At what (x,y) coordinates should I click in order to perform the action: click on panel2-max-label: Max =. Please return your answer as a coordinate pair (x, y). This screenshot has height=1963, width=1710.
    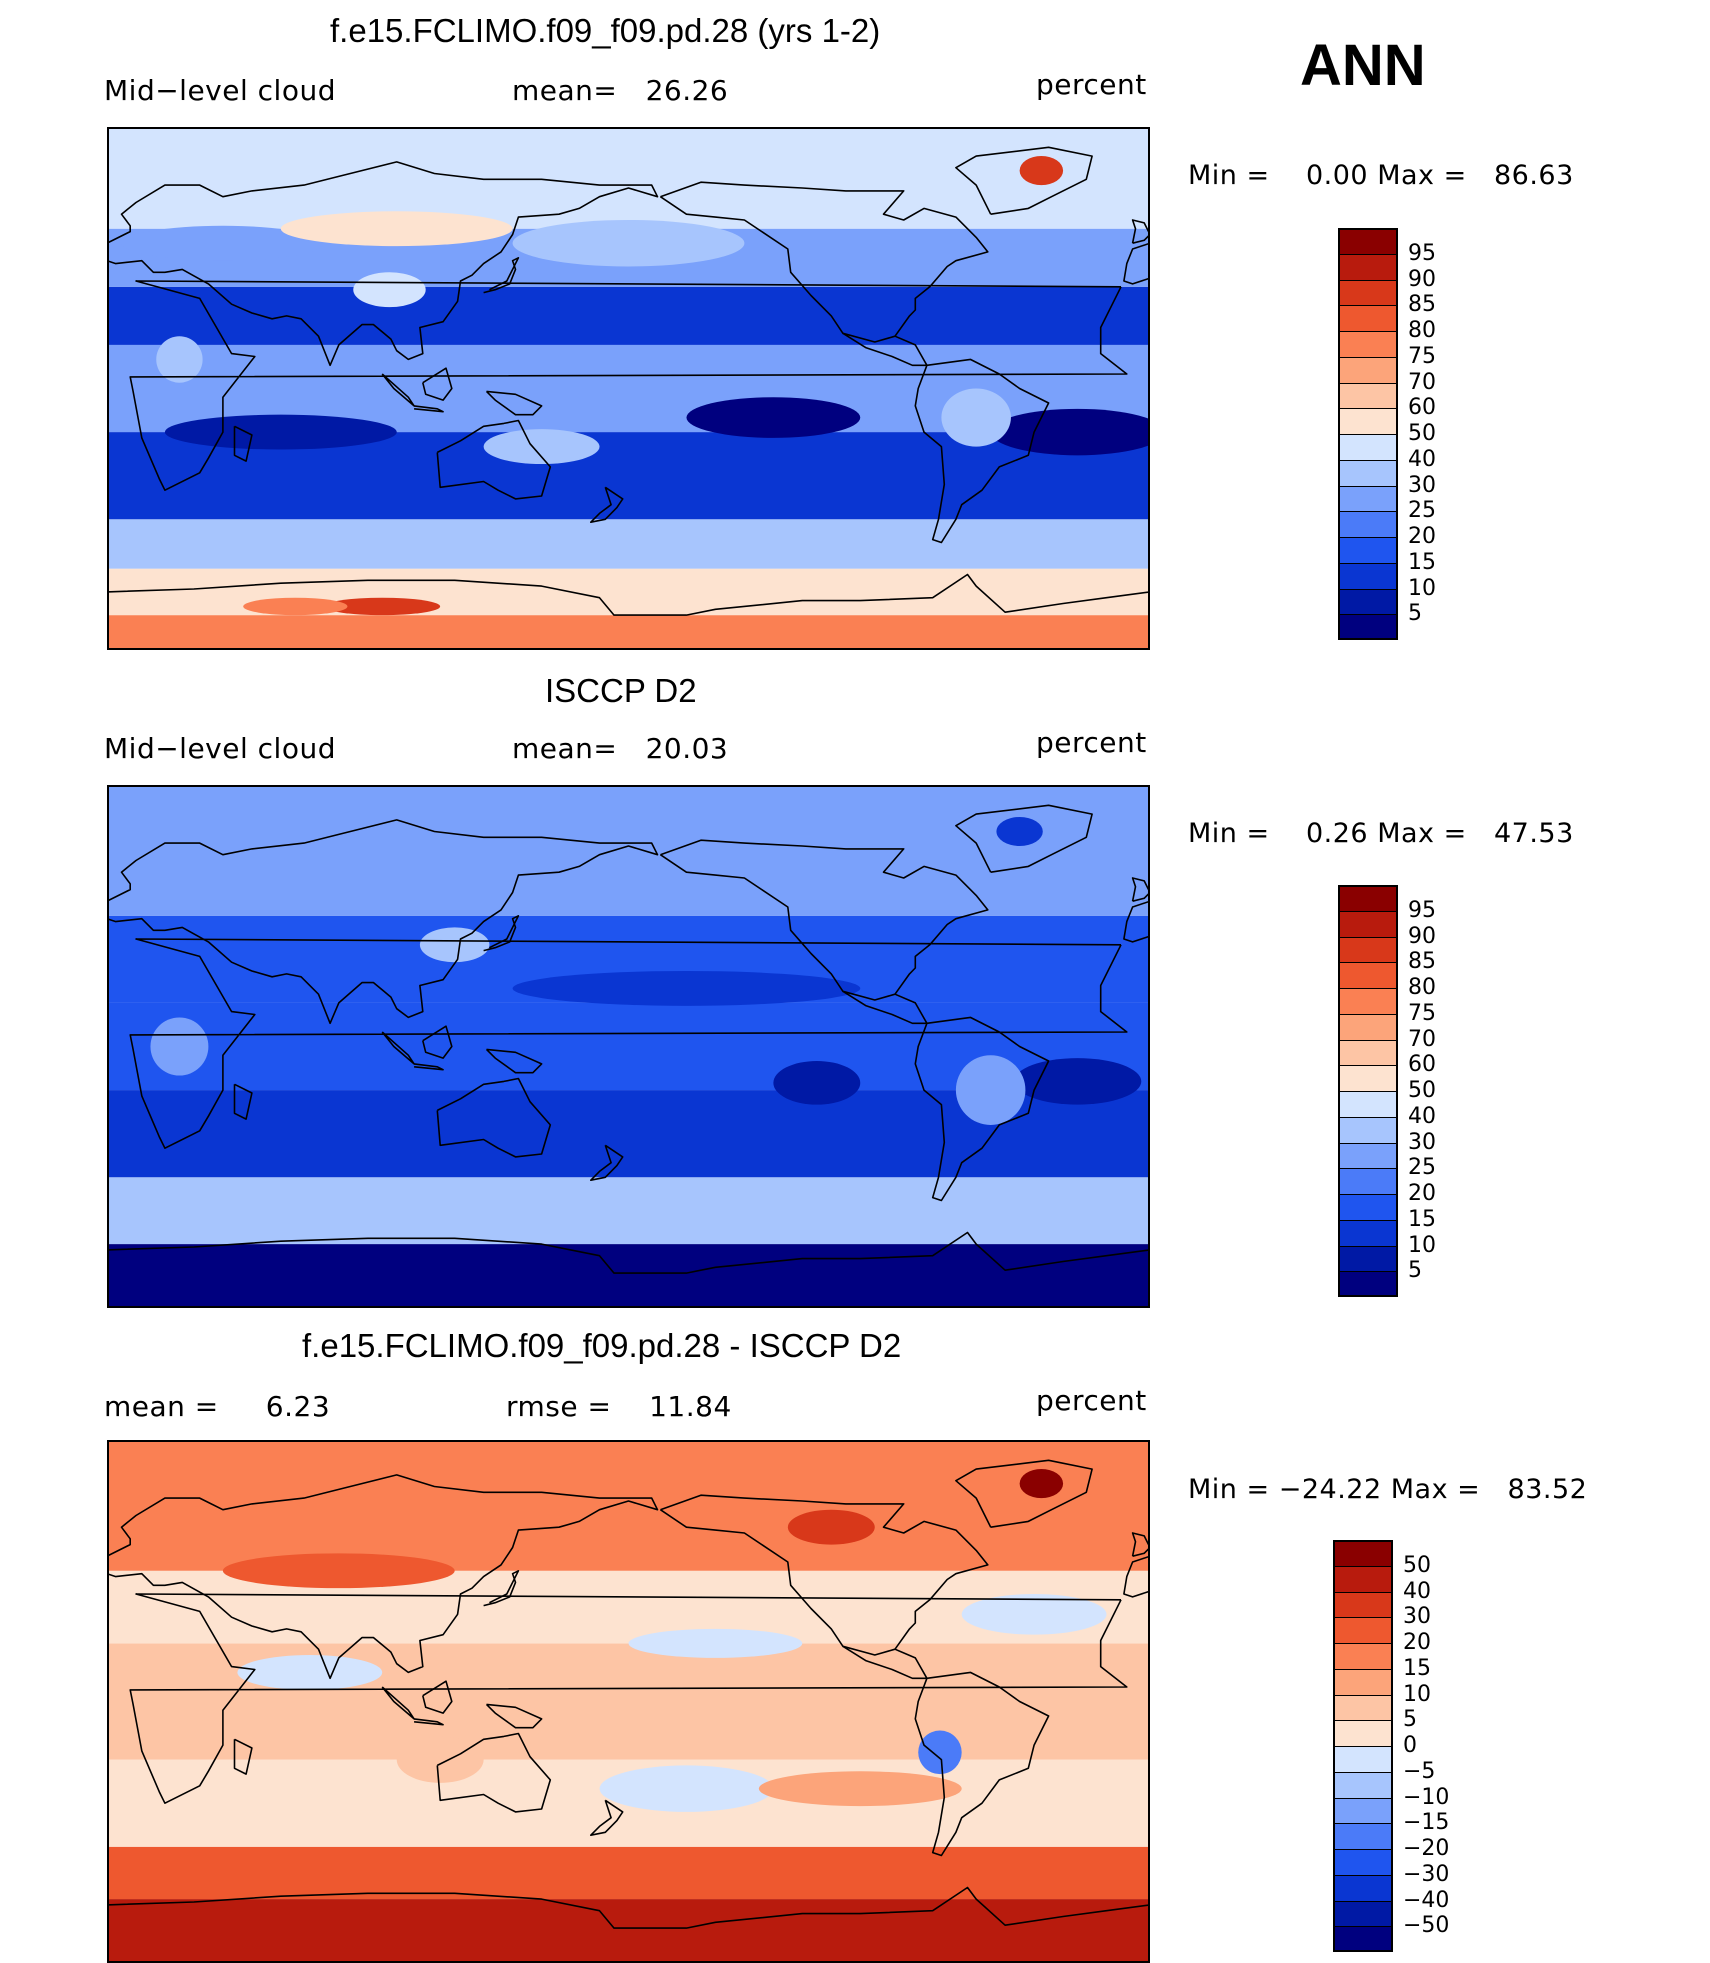
    Looking at the image, I should click on (1422, 833).